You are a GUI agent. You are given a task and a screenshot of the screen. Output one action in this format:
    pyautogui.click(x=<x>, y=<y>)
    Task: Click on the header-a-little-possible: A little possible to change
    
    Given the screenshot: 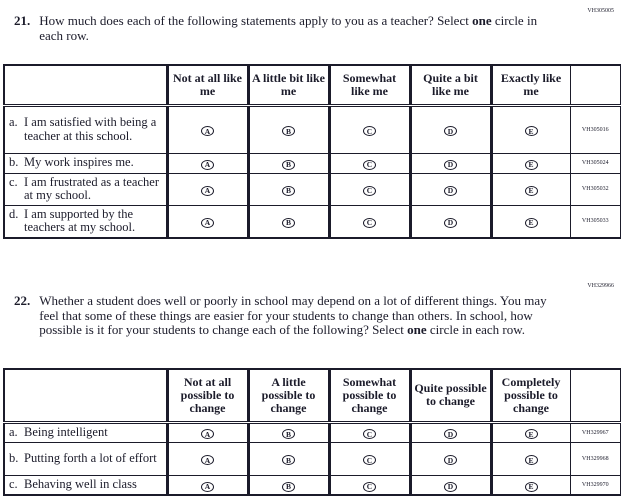 What is the action you would take?
    pyautogui.click(x=287, y=396)
    